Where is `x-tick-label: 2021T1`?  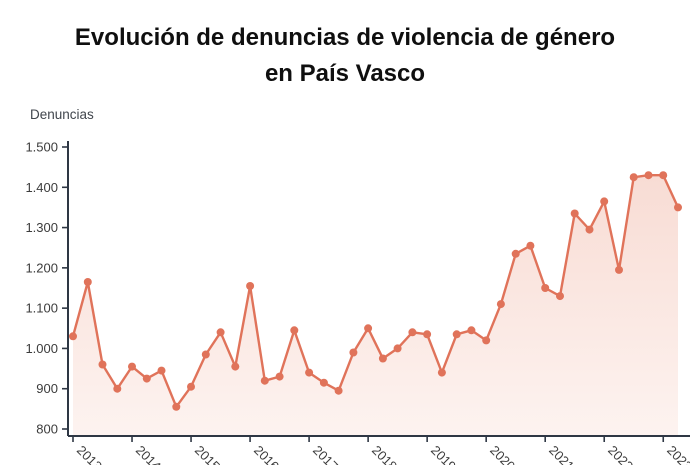 x-tick-label: 2021T1 is located at coordinates (567, 454).